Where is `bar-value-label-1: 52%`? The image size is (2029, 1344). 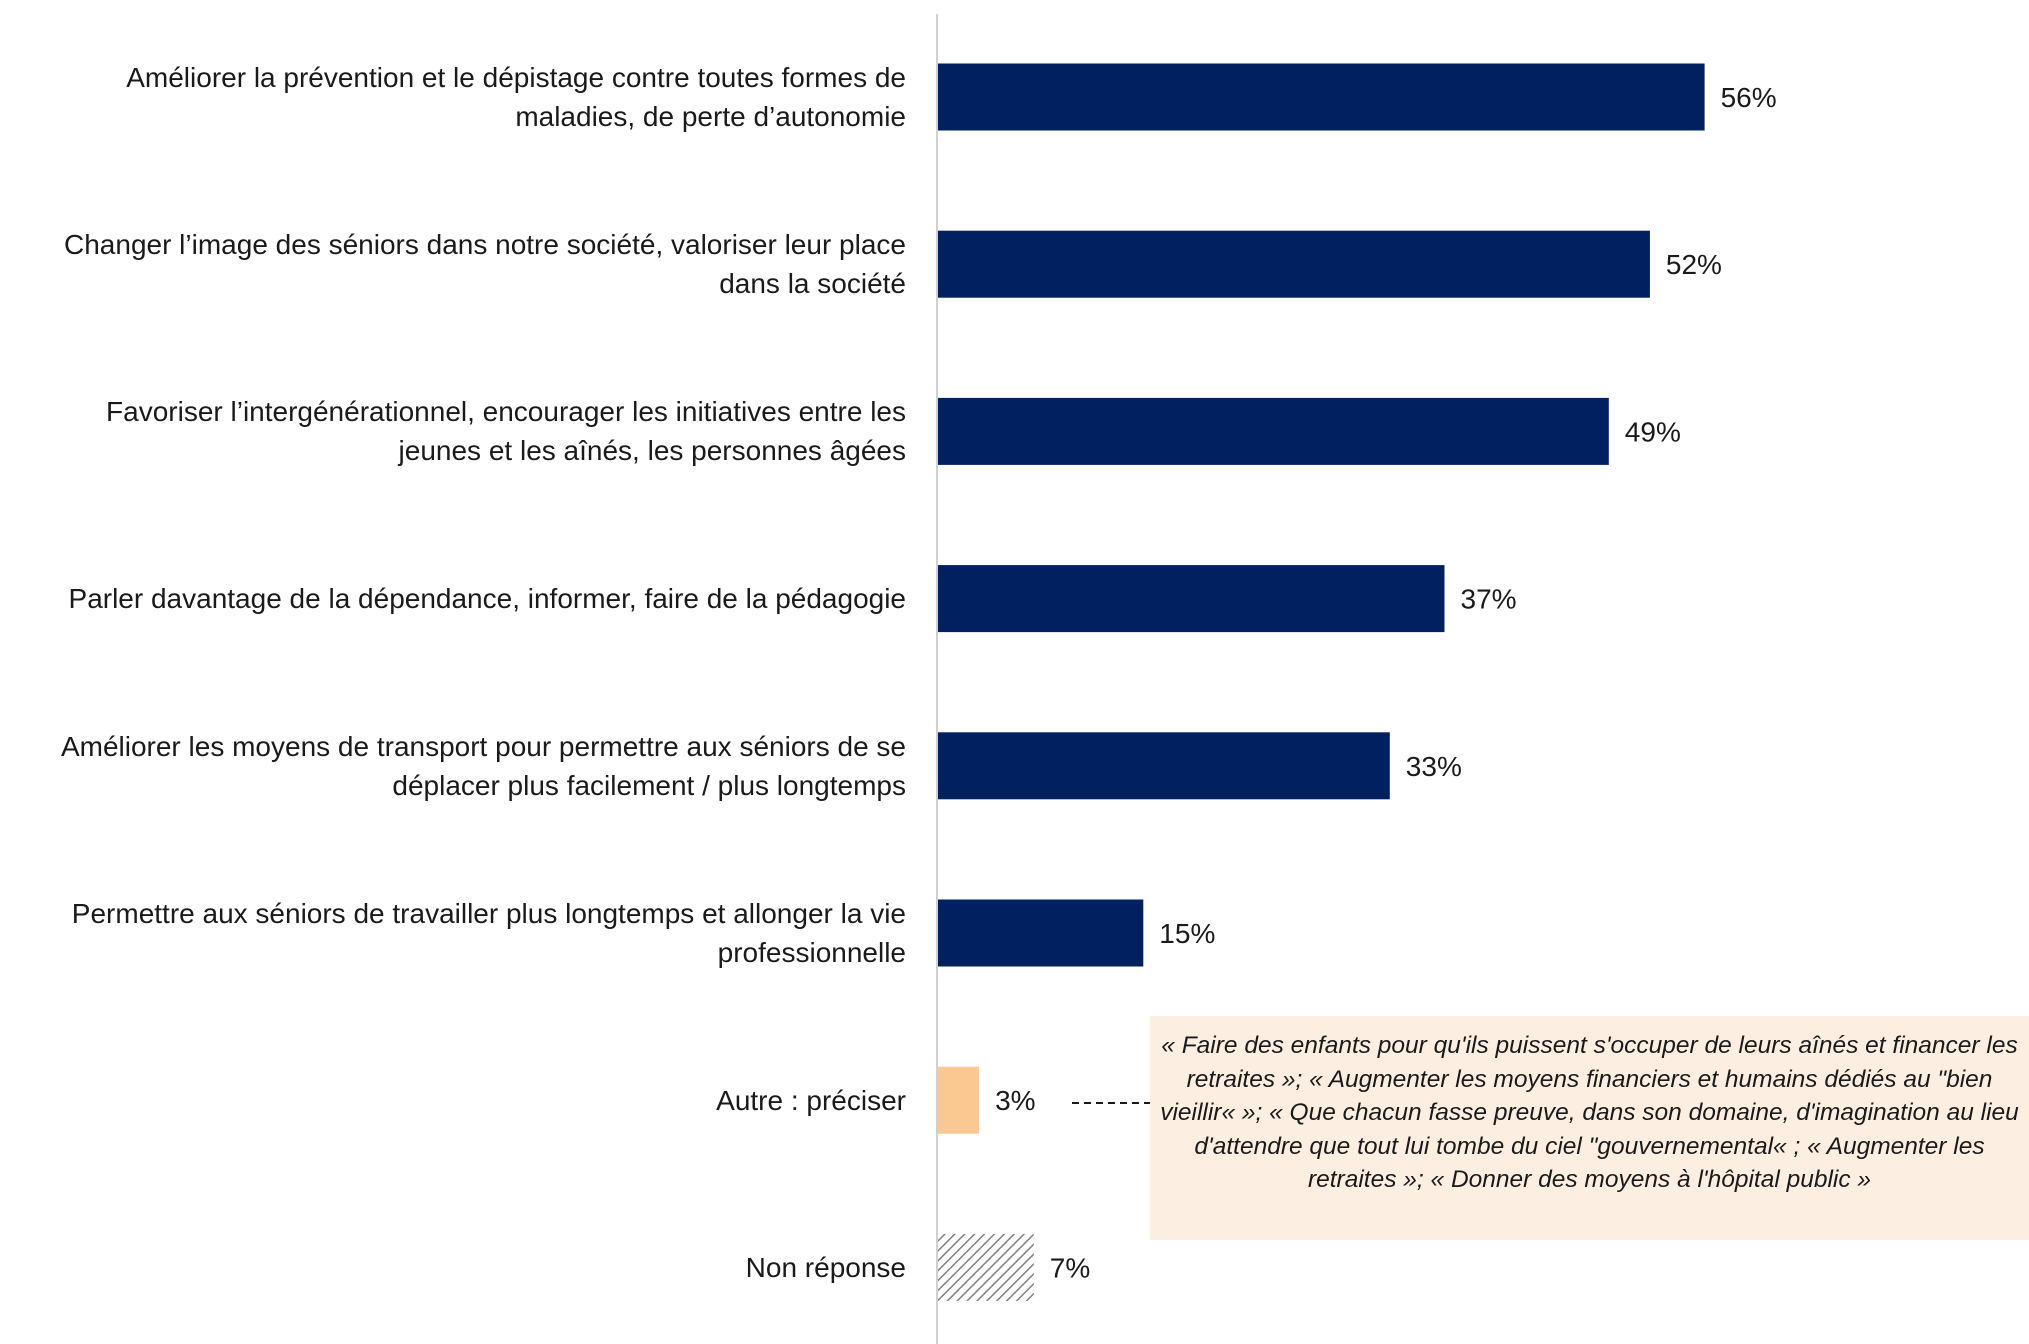
bar-value-label-1: 52% is located at coordinates (1694, 264).